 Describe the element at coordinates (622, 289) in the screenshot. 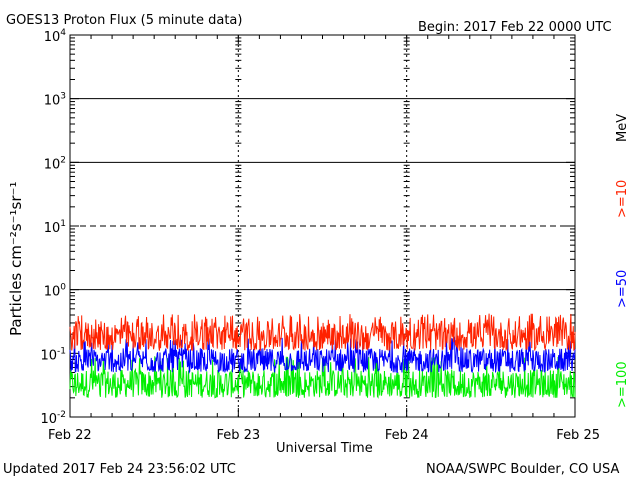

I see `legend-item-ge50: >=50` at that location.